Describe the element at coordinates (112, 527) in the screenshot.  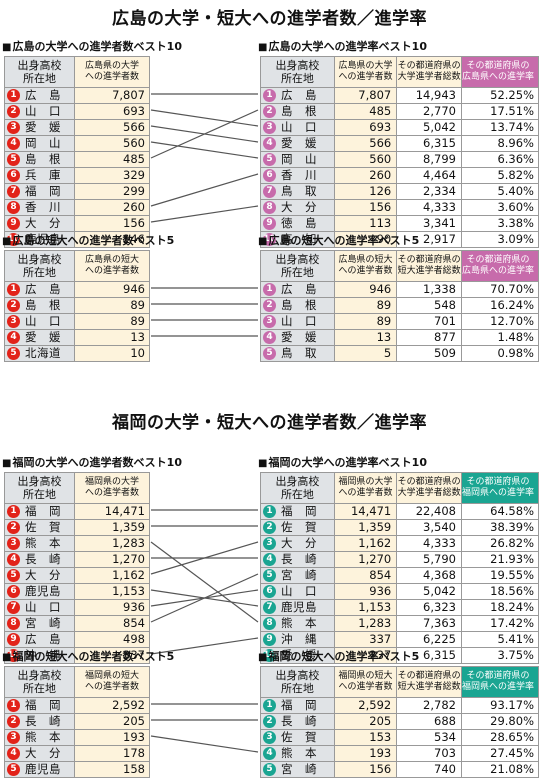
I see `value-cell-1: 1,359` at that location.